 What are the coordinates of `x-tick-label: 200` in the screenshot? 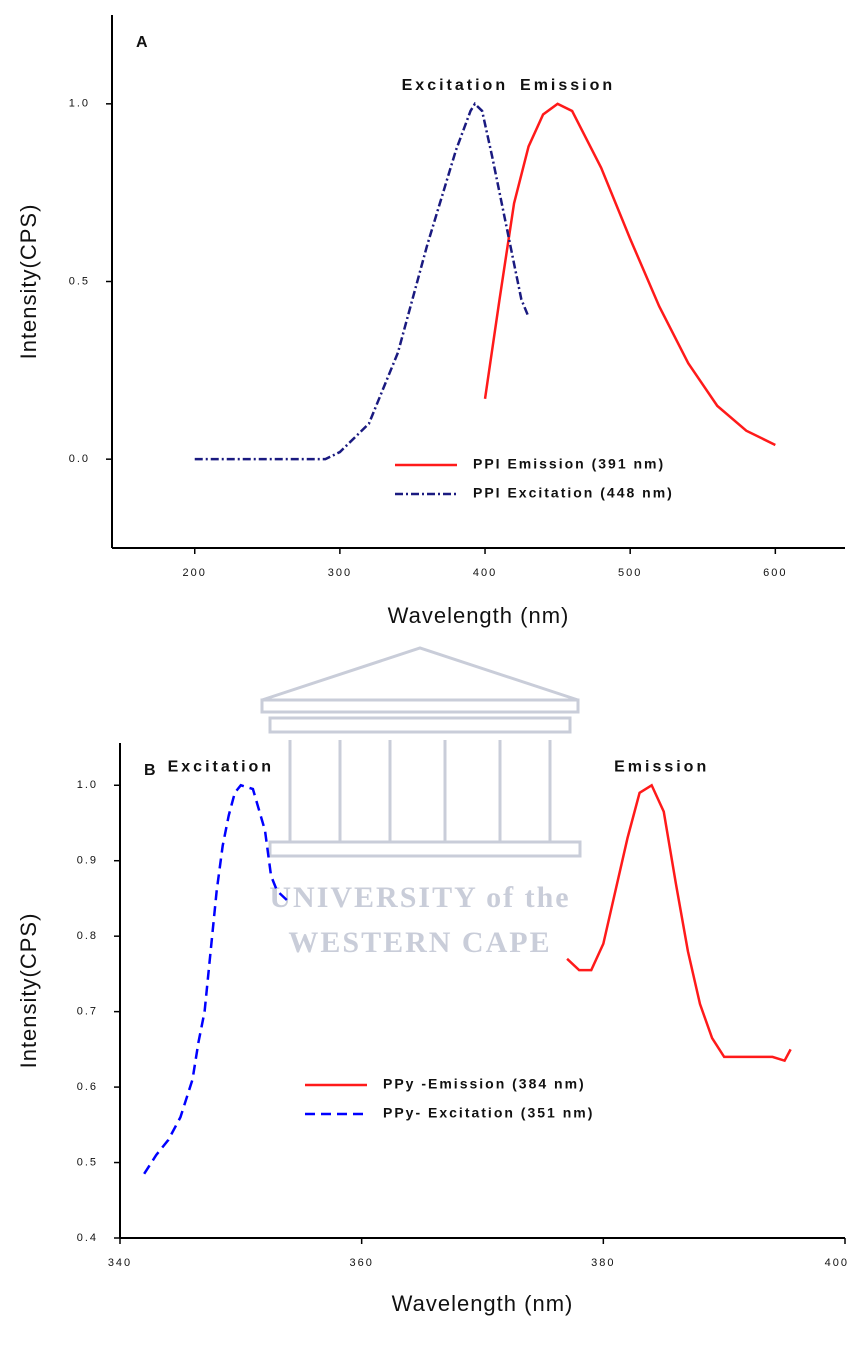 It's located at (195, 573).